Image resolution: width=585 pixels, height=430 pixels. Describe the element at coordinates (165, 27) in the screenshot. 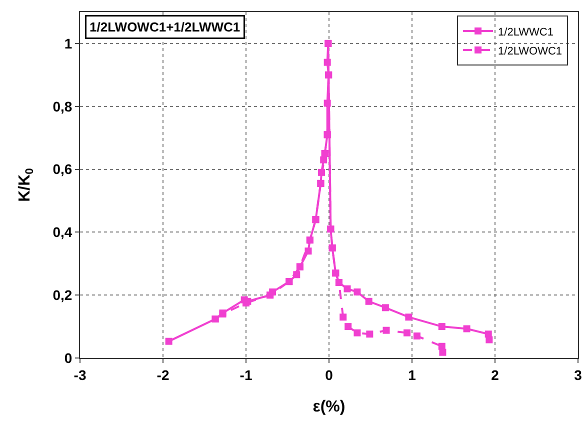

I see `text: 1/2LWOWC1+1/2LWWC1` at that location.